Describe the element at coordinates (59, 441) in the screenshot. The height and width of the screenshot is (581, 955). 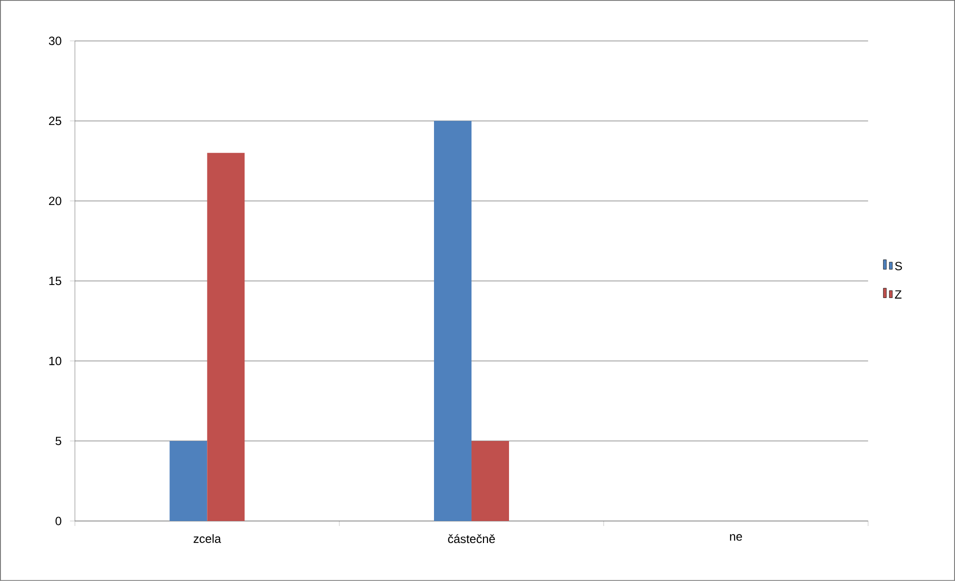
I see `y-tick-label: 5` at that location.